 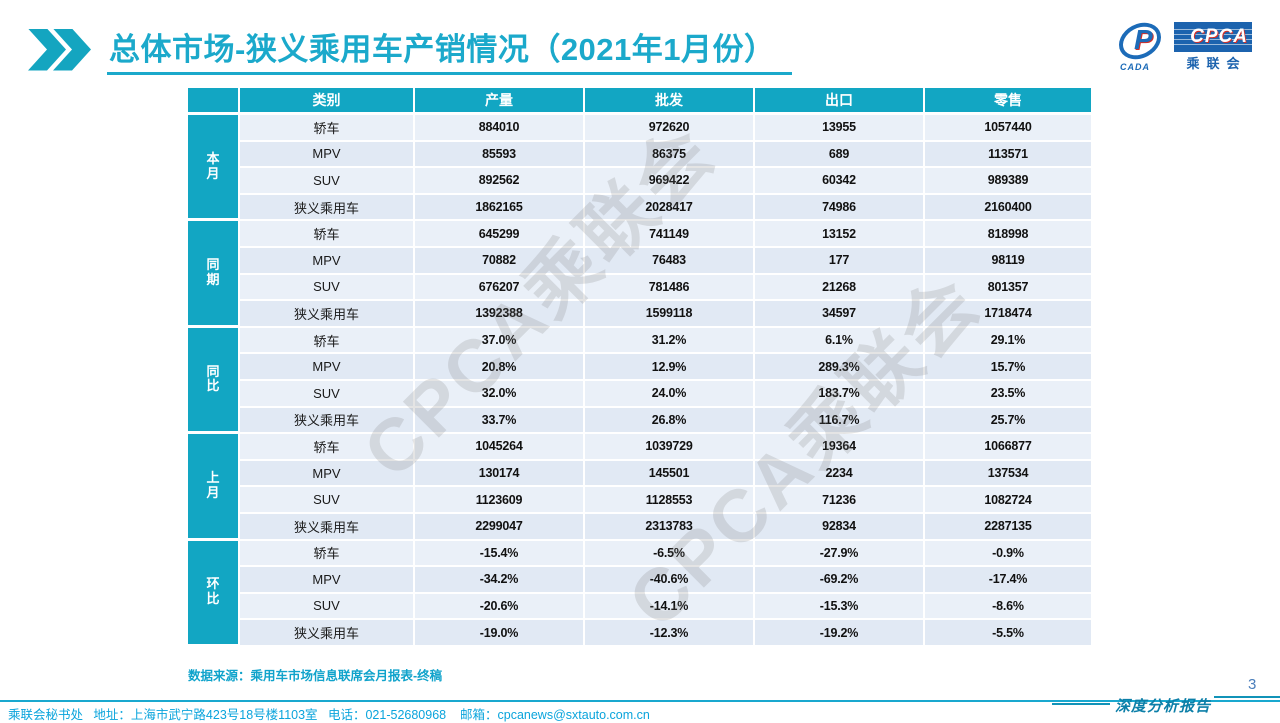 What do you see at coordinates (840, 527) in the screenshot?
I see `value-cell: 92834` at bounding box center [840, 527].